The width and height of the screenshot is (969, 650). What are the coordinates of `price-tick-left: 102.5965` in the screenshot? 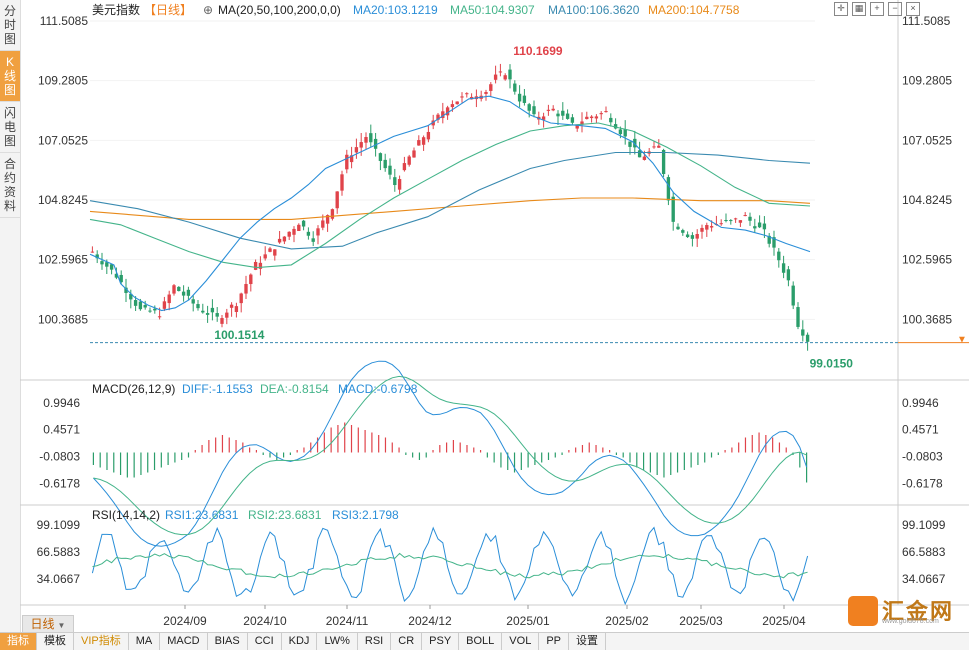 It's located at (63, 260).